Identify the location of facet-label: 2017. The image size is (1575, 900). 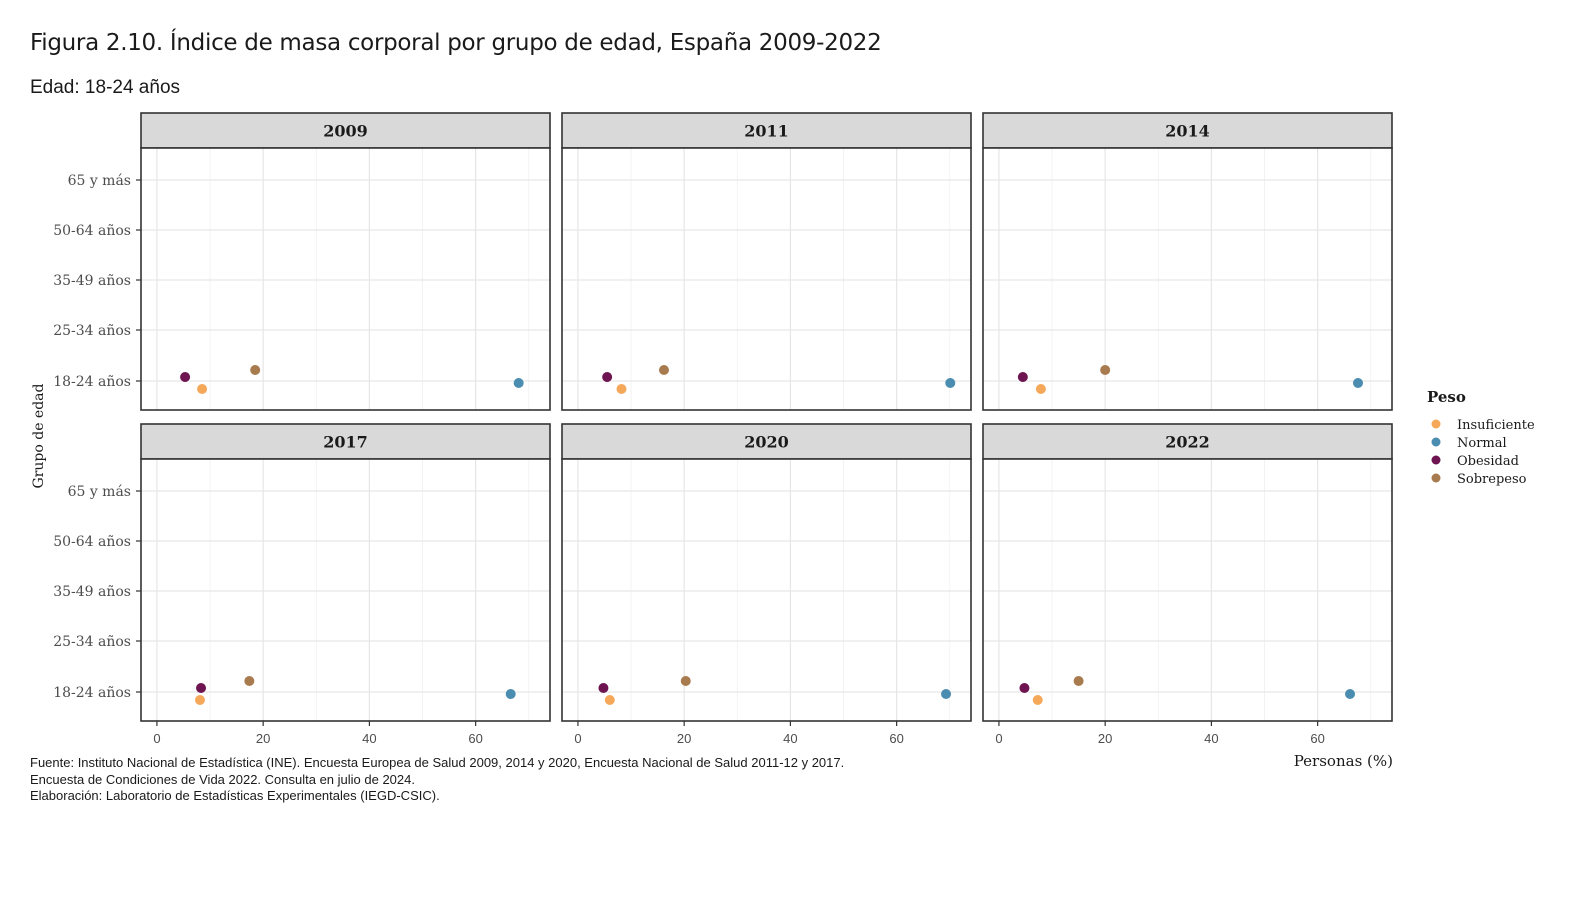
(345, 442).